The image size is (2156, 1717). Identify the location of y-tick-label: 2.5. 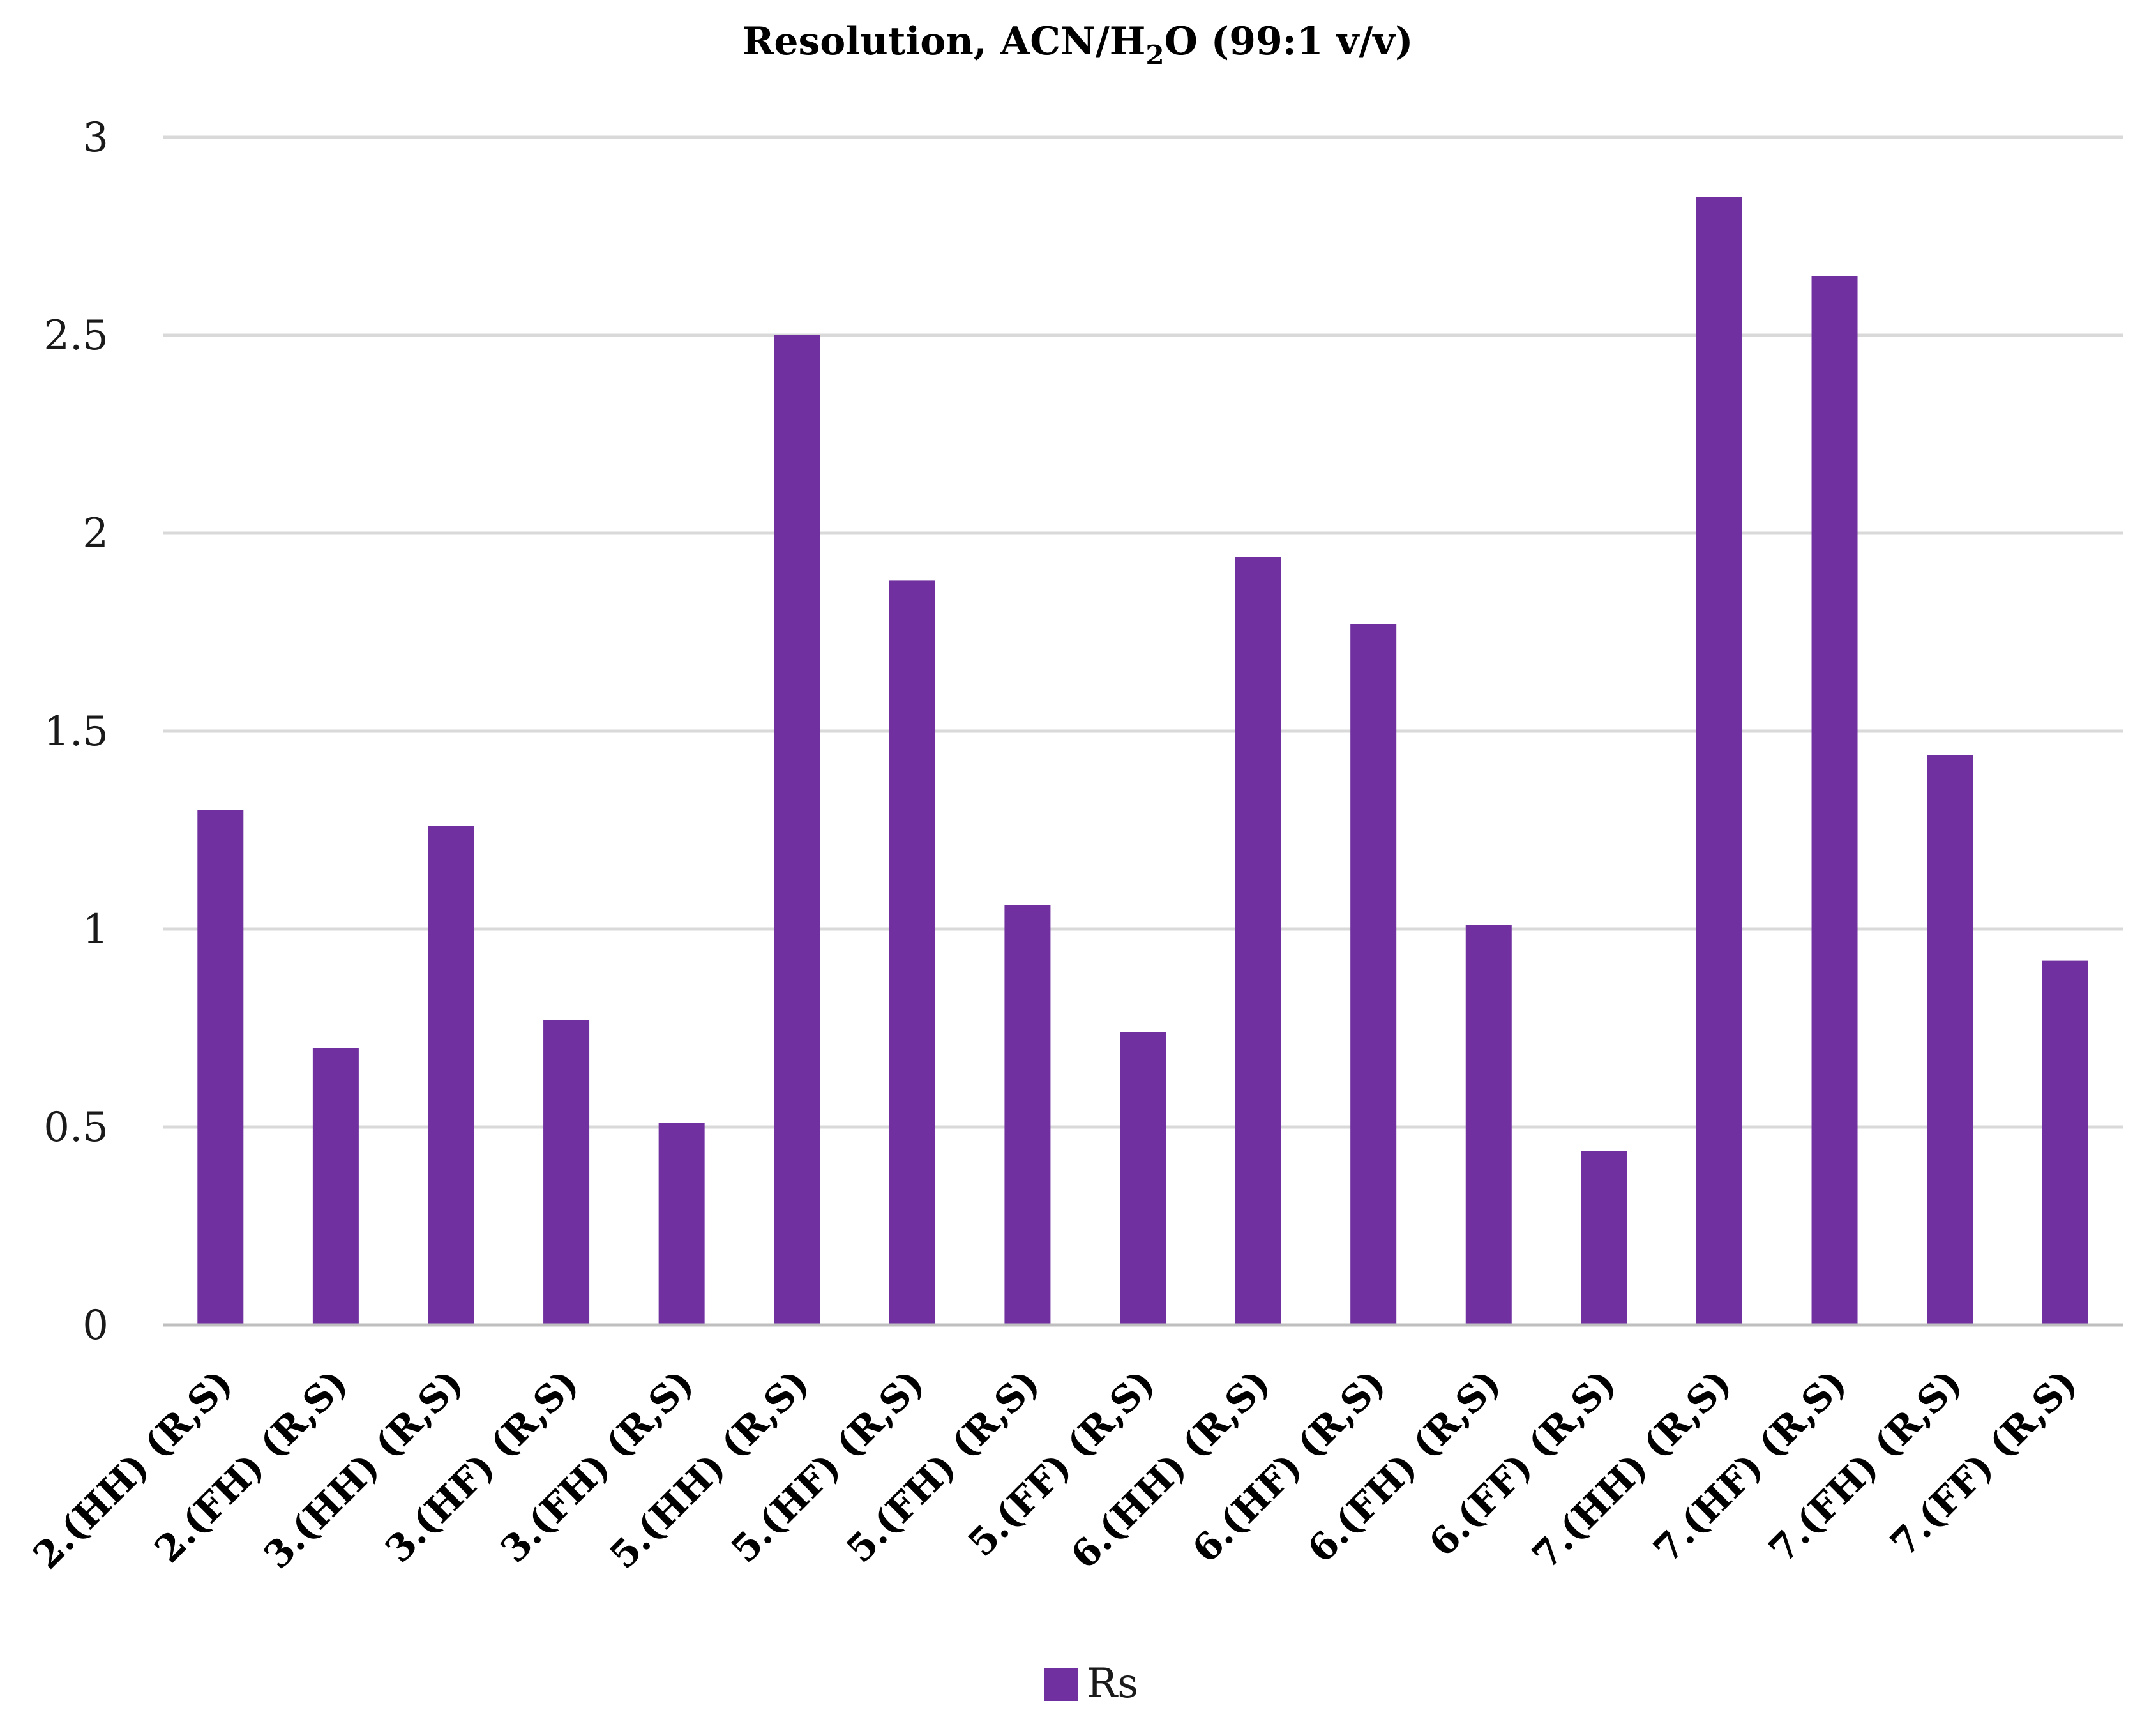
(76, 336).